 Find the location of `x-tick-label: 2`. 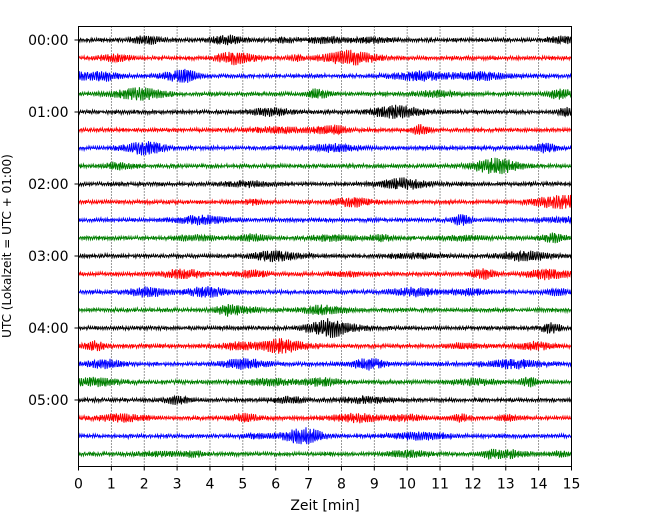

x-tick-label: 2 is located at coordinates (144, 485).